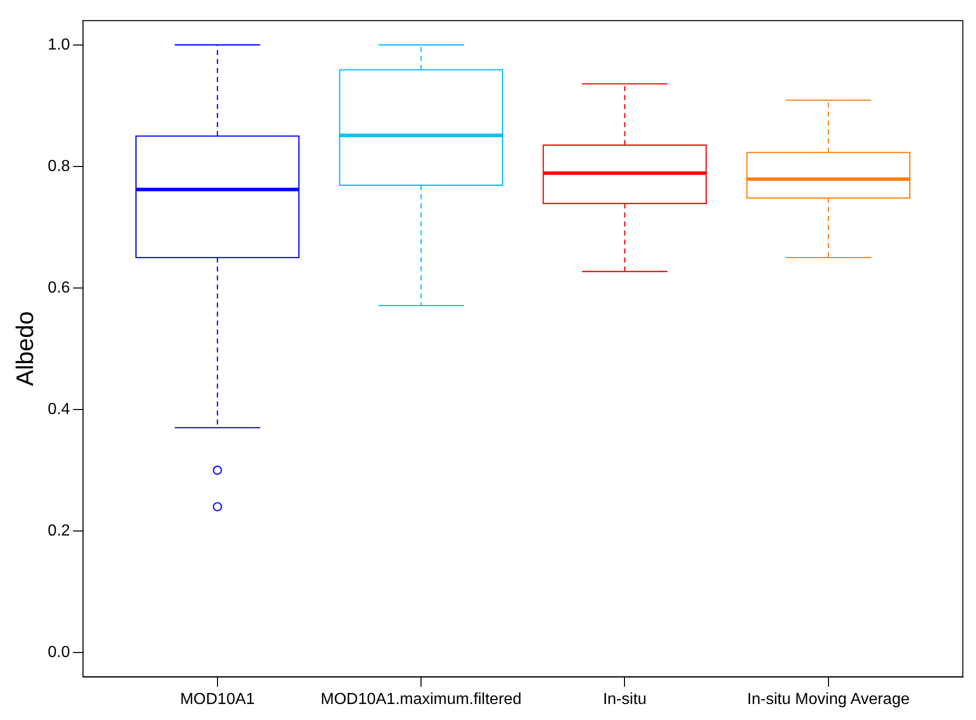 Image resolution: width=976 pixels, height=720 pixels. Describe the element at coordinates (59, 409) in the screenshot. I see `y-tick-label: 0.4` at that location.